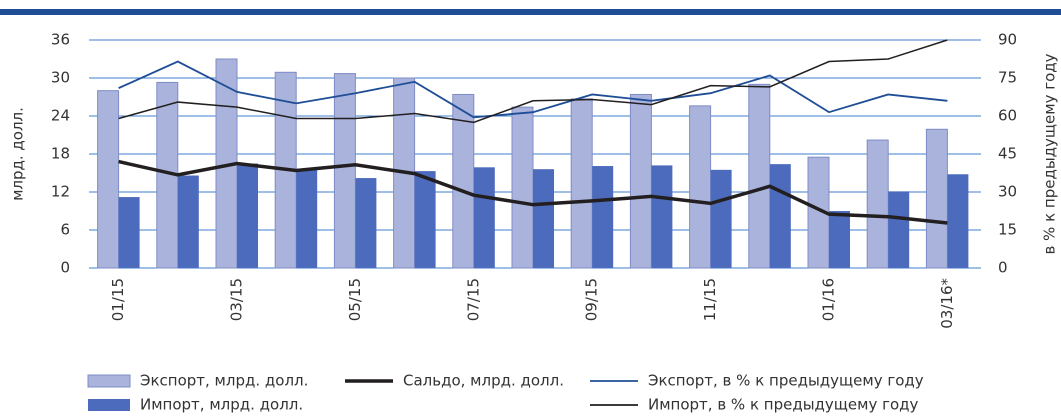 This screenshot has height=417, width=1061. What do you see at coordinates (65, 268) in the screenshot?
I see `y-tick-label: 0` at bounding box center [65, 268].